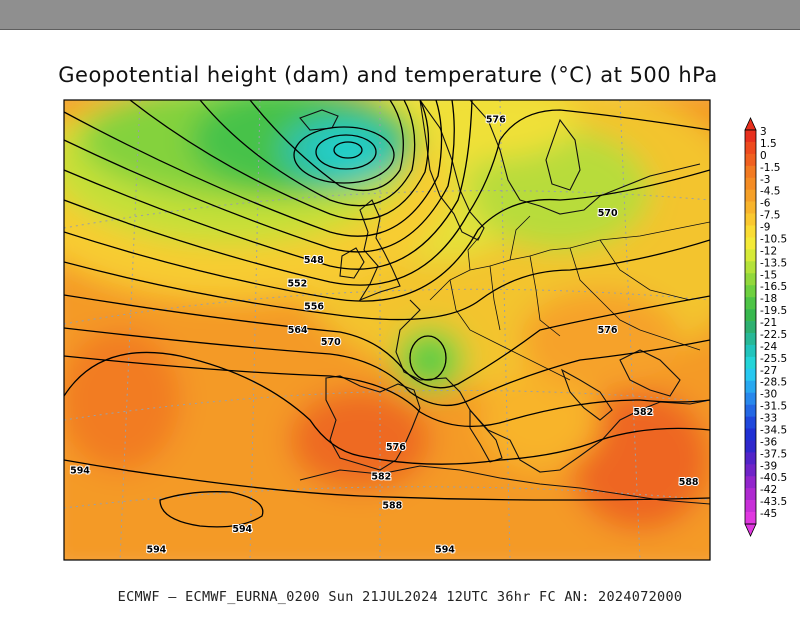 The image size is (800, 618). I want to click on colorbar-frame, so click(750, 327).